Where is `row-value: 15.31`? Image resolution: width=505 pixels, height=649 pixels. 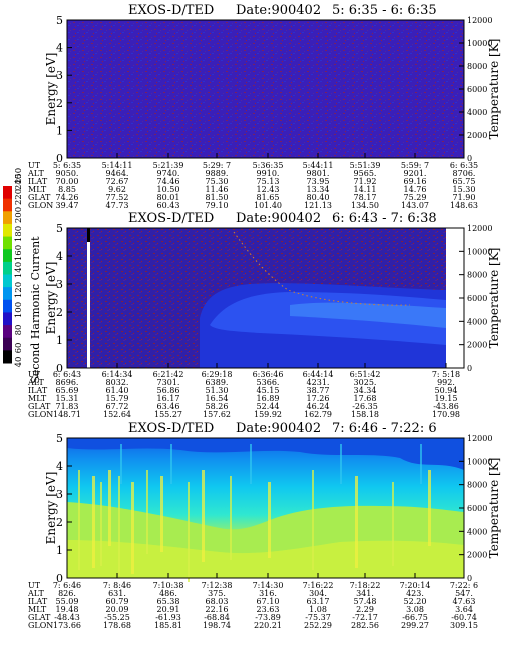 row-value: 15.31 is located at coordinates (67, 398).